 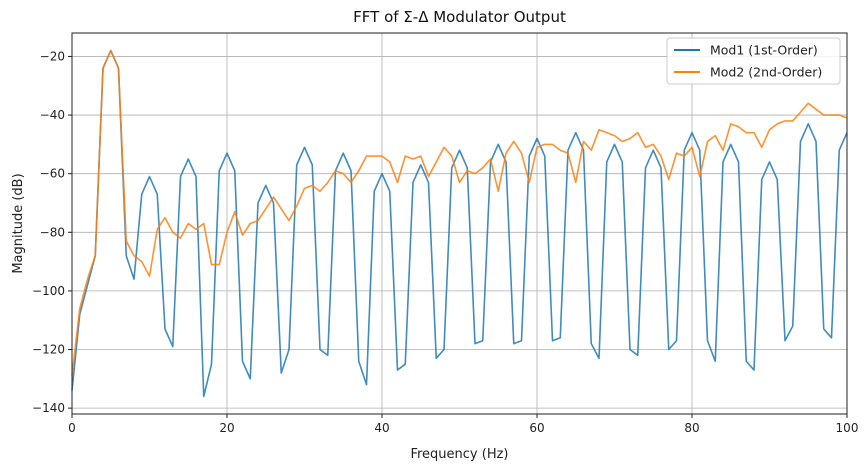 I want to click on x-tick-label: 100, so click(x=847, y=428).